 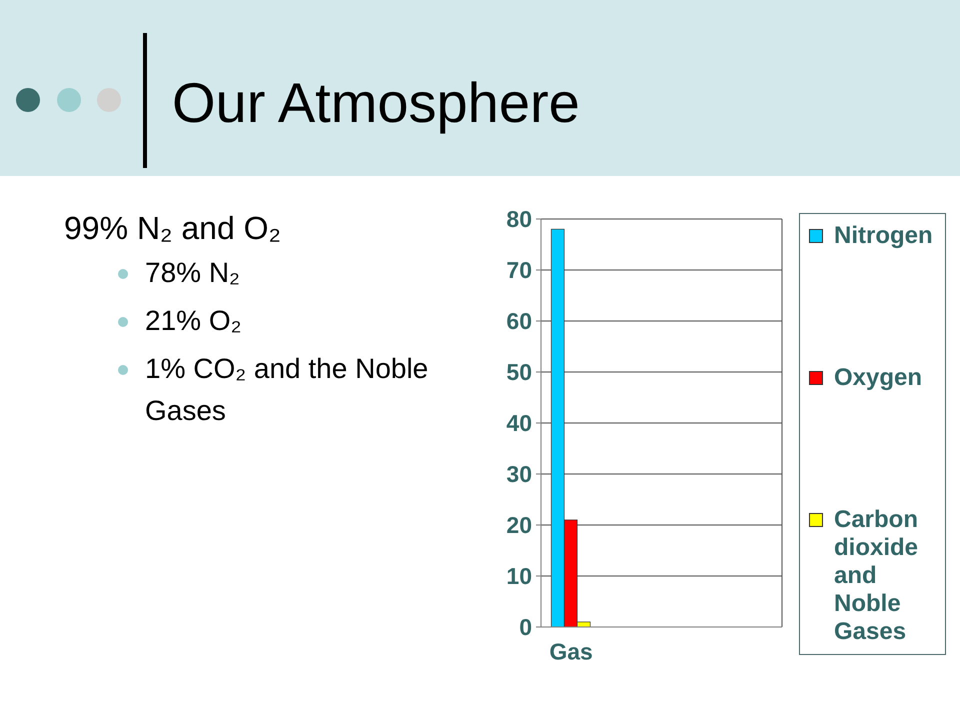 I want to click on text: 78% N₂, so click(x=193, y=273).